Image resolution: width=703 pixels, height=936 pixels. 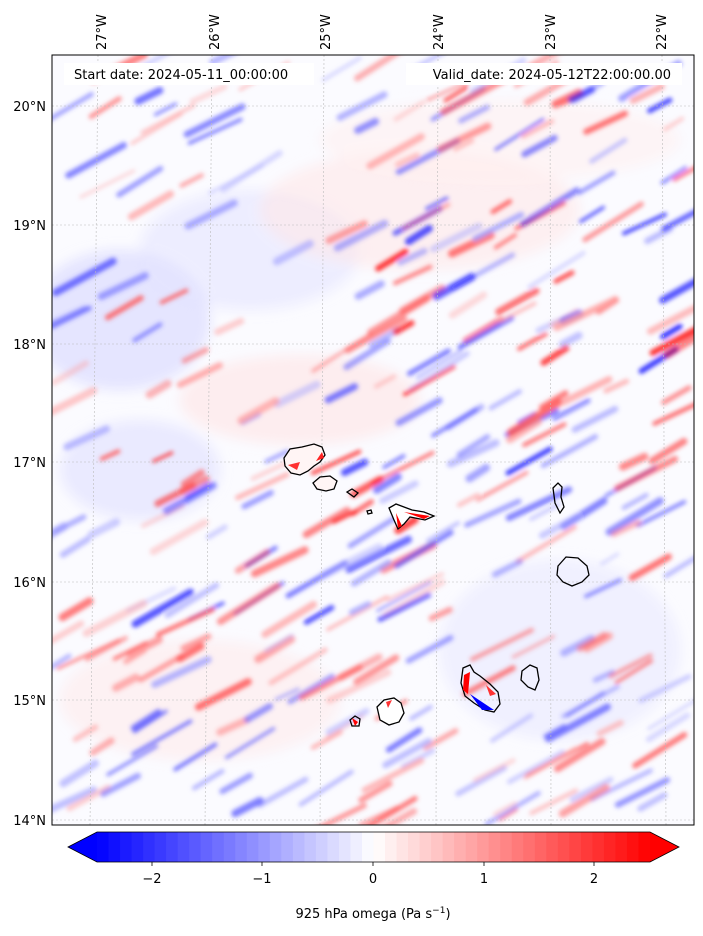 I want to click on lon-tick-label: 22°W, so click(x=662, y=32).